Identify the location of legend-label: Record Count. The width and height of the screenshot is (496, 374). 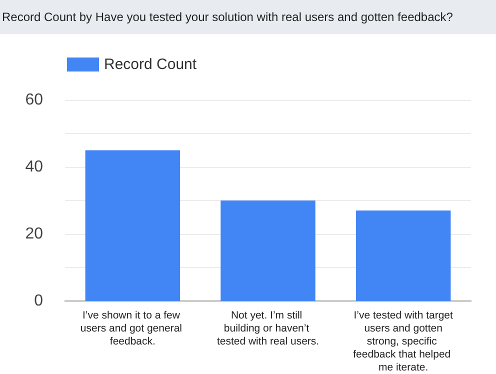
(151, 64).